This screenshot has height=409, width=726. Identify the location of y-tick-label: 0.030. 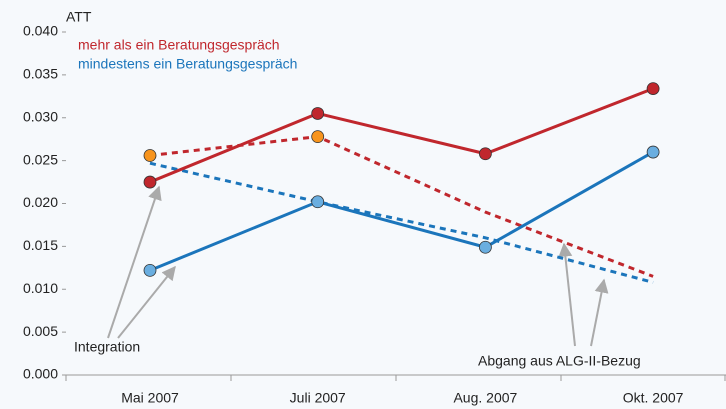
(40, 116).